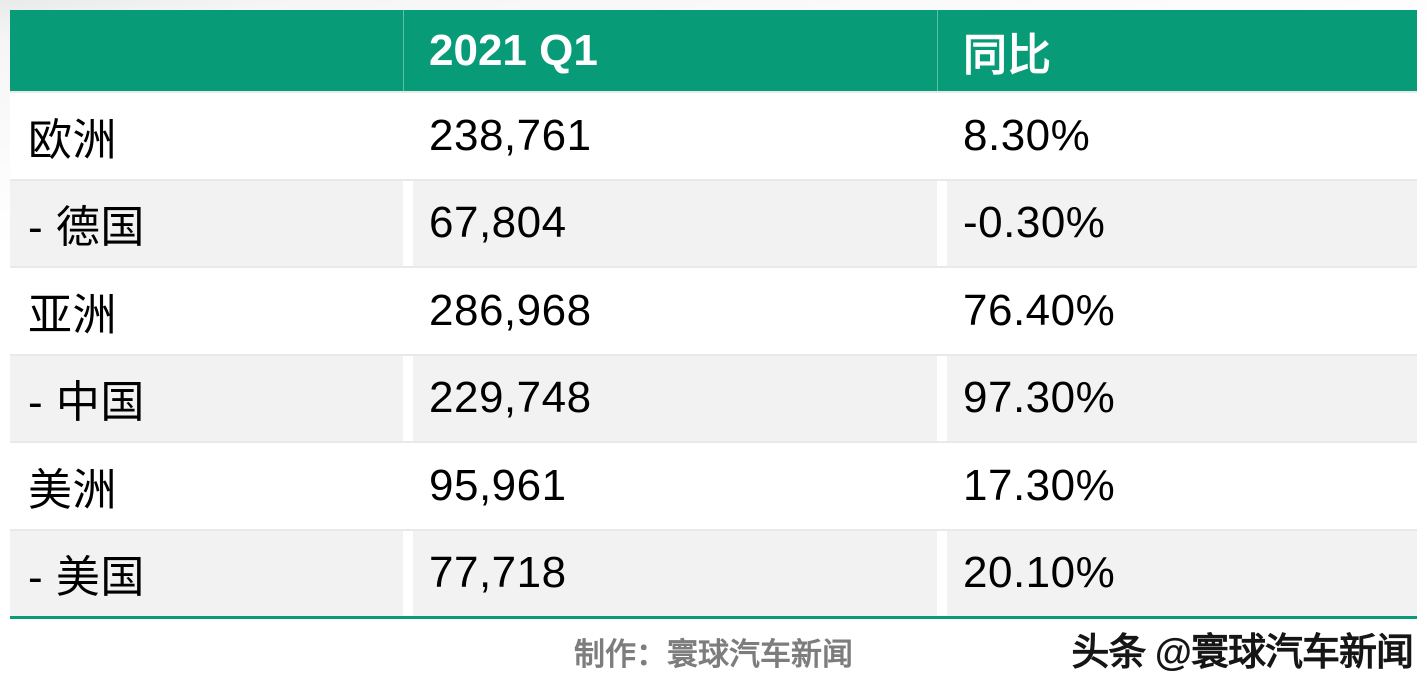 The height and width of the screenshot is (685, 1427). I want to click on table-row-germany: - 德国 67,804 -0.30%, so click(713, 222).